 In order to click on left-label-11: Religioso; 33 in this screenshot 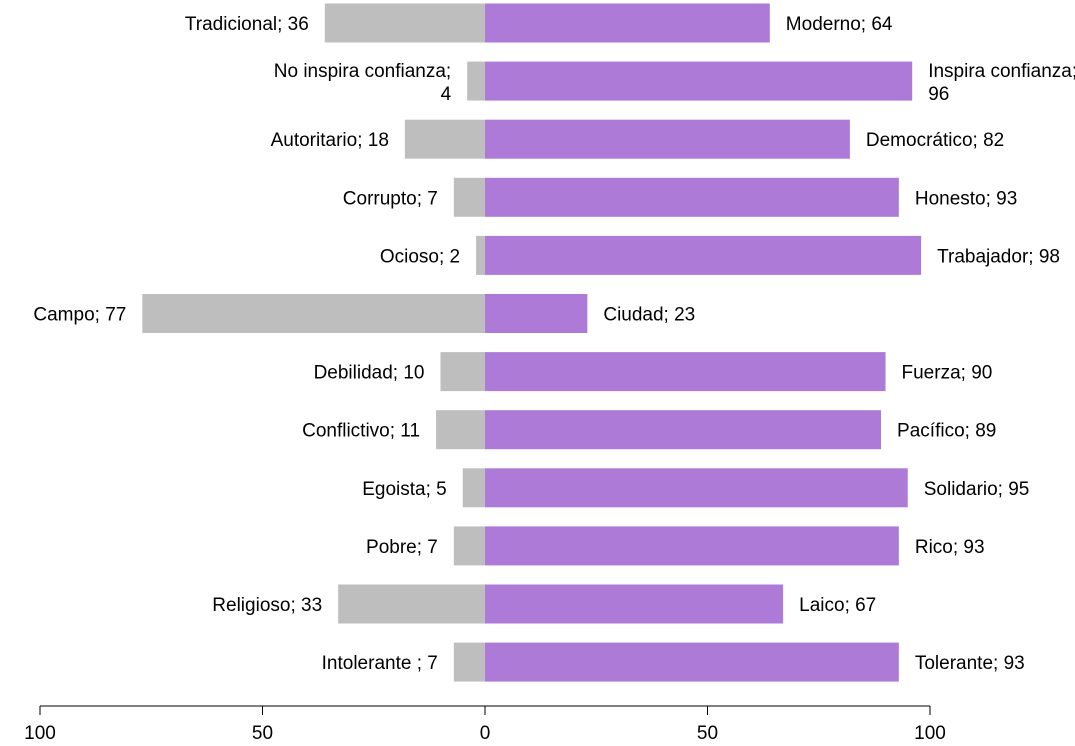, I will do `click(267, 605)`.